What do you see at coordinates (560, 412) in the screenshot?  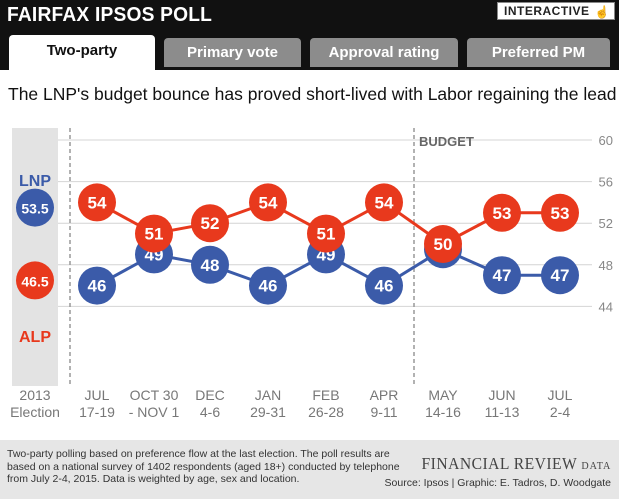 I see `x-tick-label: 2-4` at bounding box center [560, 412].